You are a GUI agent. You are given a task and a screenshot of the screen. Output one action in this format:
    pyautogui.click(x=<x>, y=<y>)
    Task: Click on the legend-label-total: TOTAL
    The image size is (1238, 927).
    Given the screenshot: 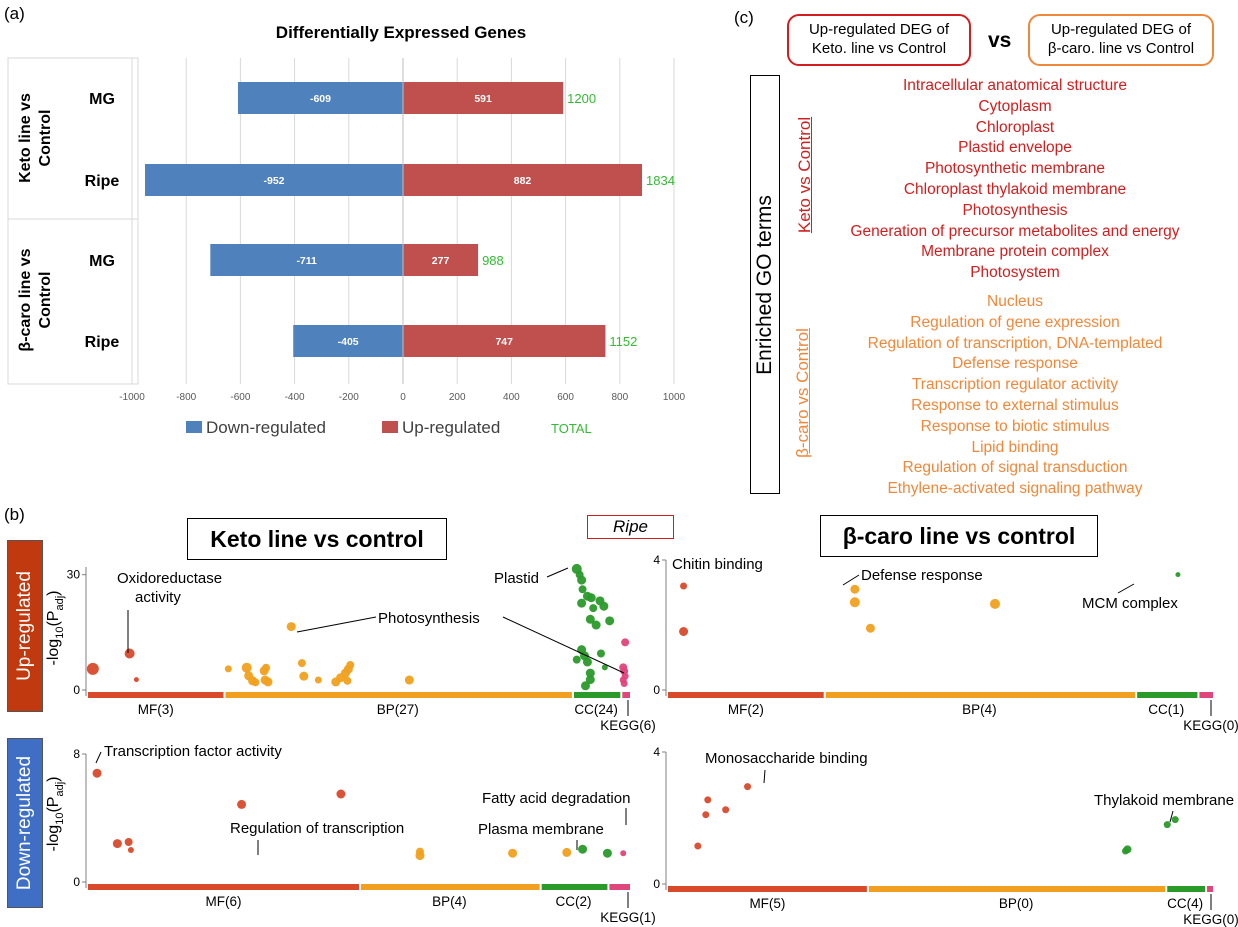 What is the action you would take?
    pyautogui.click(x=571, y=428)
    